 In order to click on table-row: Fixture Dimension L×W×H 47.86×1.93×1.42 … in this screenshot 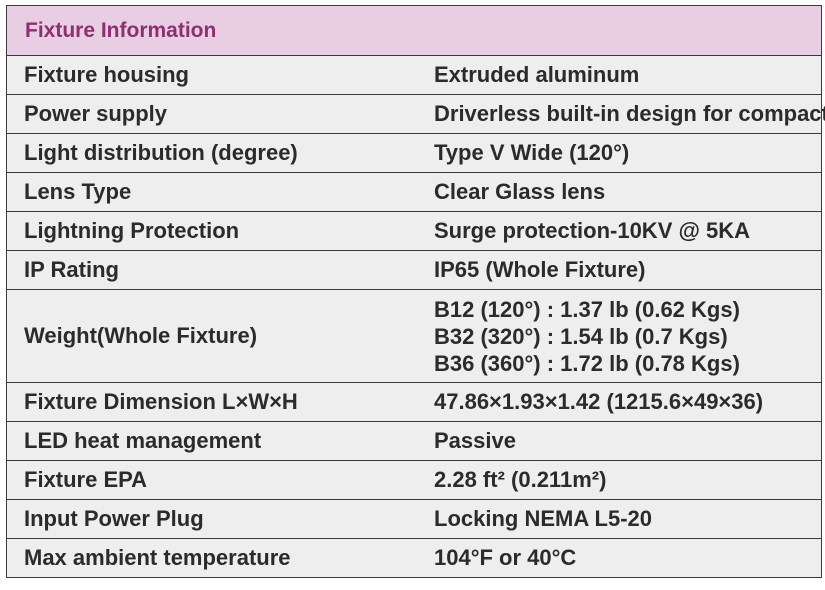, I will do `click(414, 402)`.